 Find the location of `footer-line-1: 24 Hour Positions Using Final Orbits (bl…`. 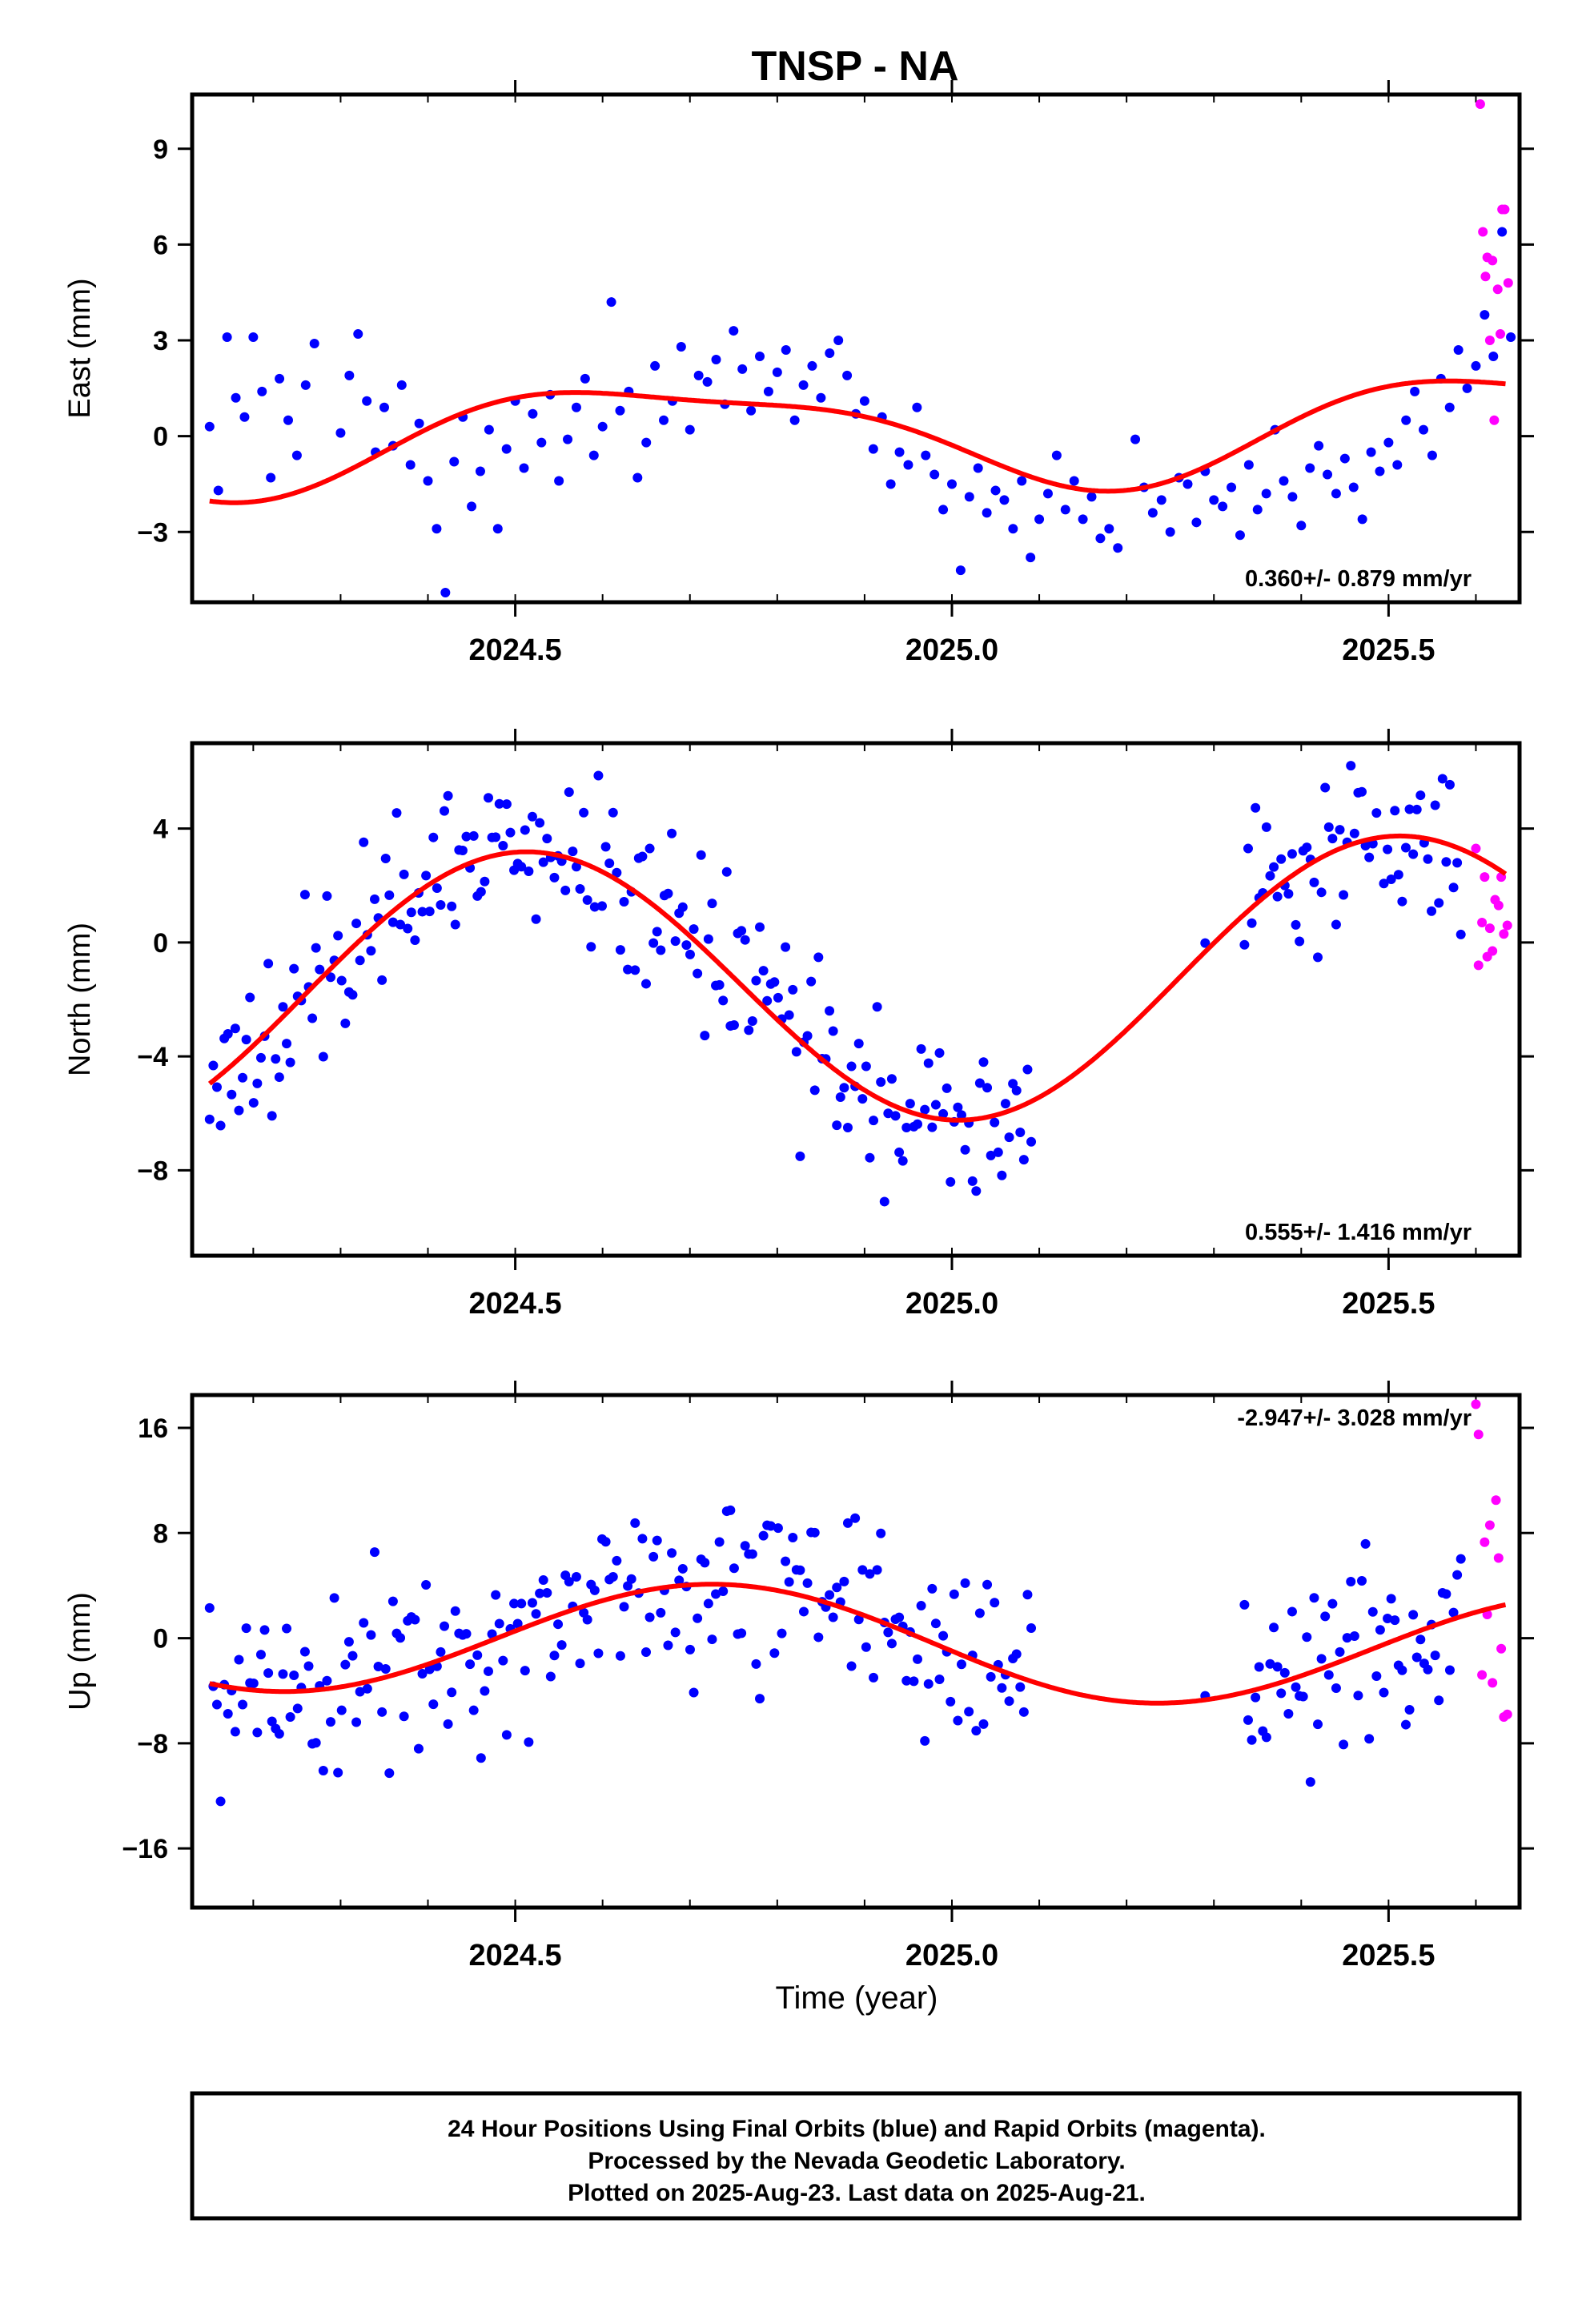

footer-line-1: 24 Hour Positions Using Final Orbits (bl… is located at coordinates (857, 2129).